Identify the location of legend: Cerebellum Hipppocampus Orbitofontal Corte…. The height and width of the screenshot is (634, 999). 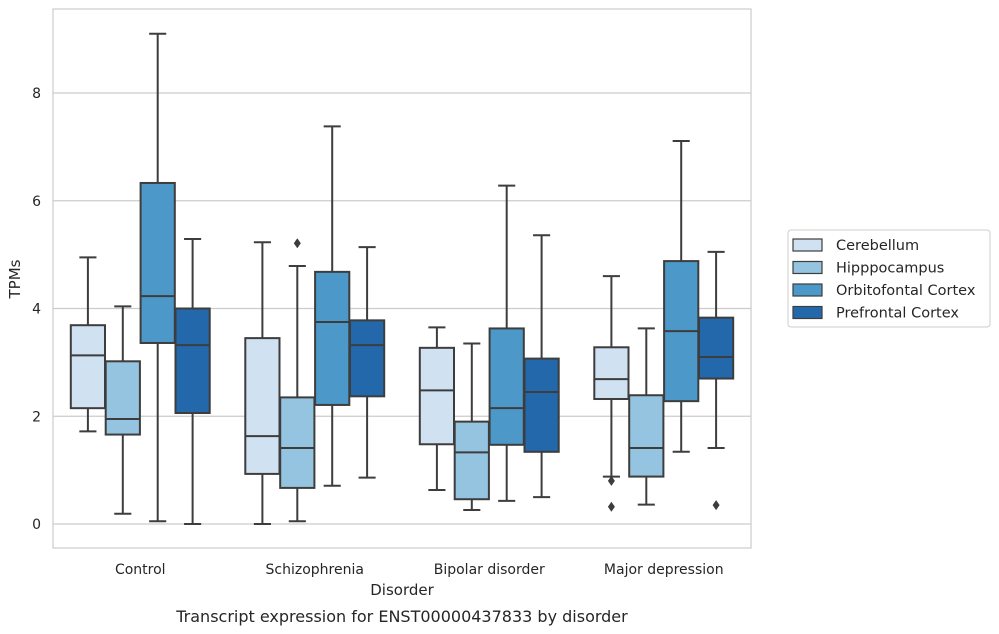
(889, 278).